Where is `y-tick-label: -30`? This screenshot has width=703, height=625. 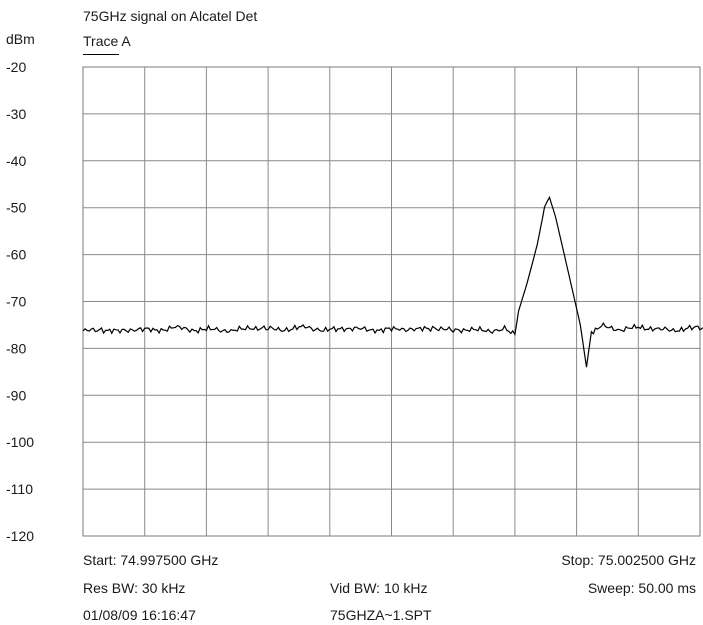
y-tick-label: -30 is located at coordinates (16, 114).